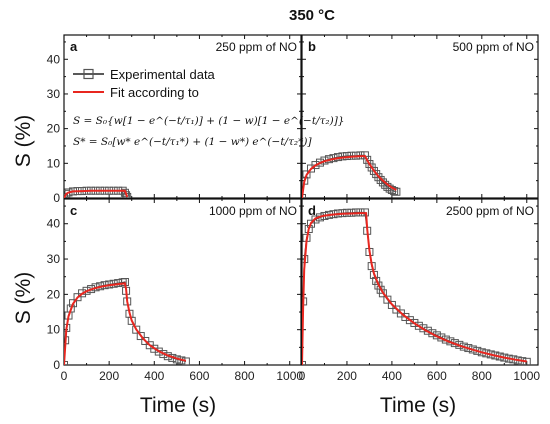  Describe the element at coordinates (312, 15) in the screenshot. I see `figure-title: 350 °C` at that location.